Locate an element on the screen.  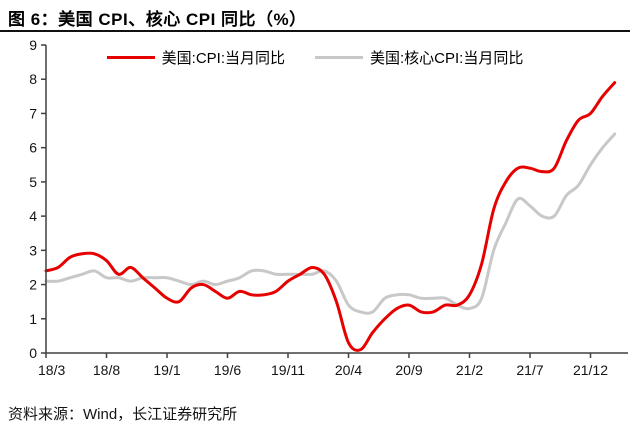
chart-legend: 美国:CPI:当月同比 美国:核心CPI:当月同比 is located at coordinates (315, 57).